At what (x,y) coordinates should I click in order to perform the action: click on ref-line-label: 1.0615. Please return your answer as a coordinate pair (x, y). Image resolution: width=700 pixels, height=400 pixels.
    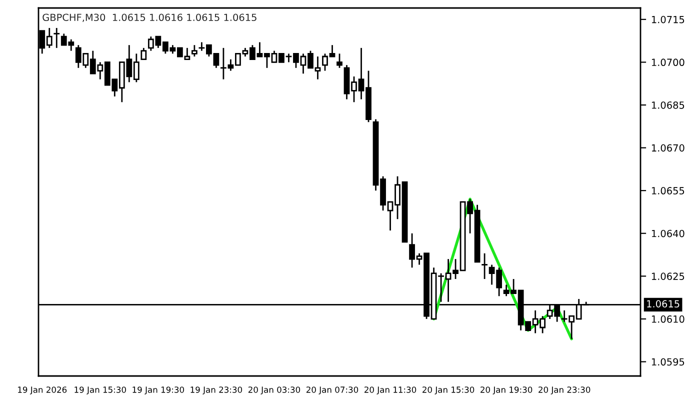
    Looking at the image, I should click on (663, 304).